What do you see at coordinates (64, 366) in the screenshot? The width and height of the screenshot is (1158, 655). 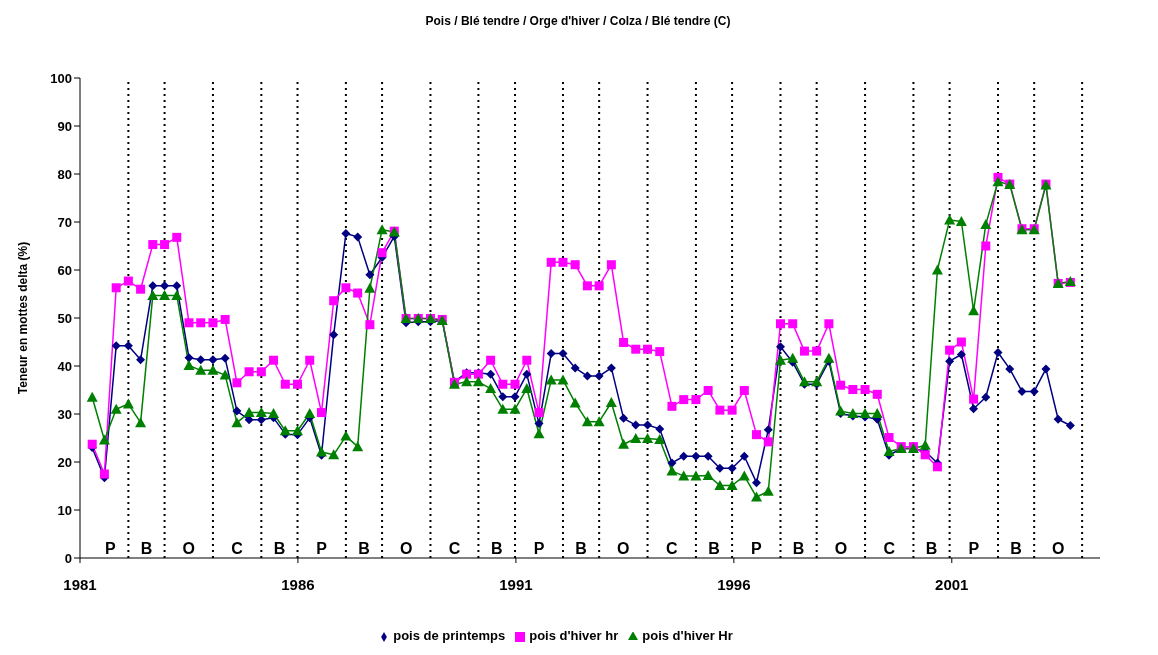 I see `y-tick-label: 40` at bounding box center [64, 366].